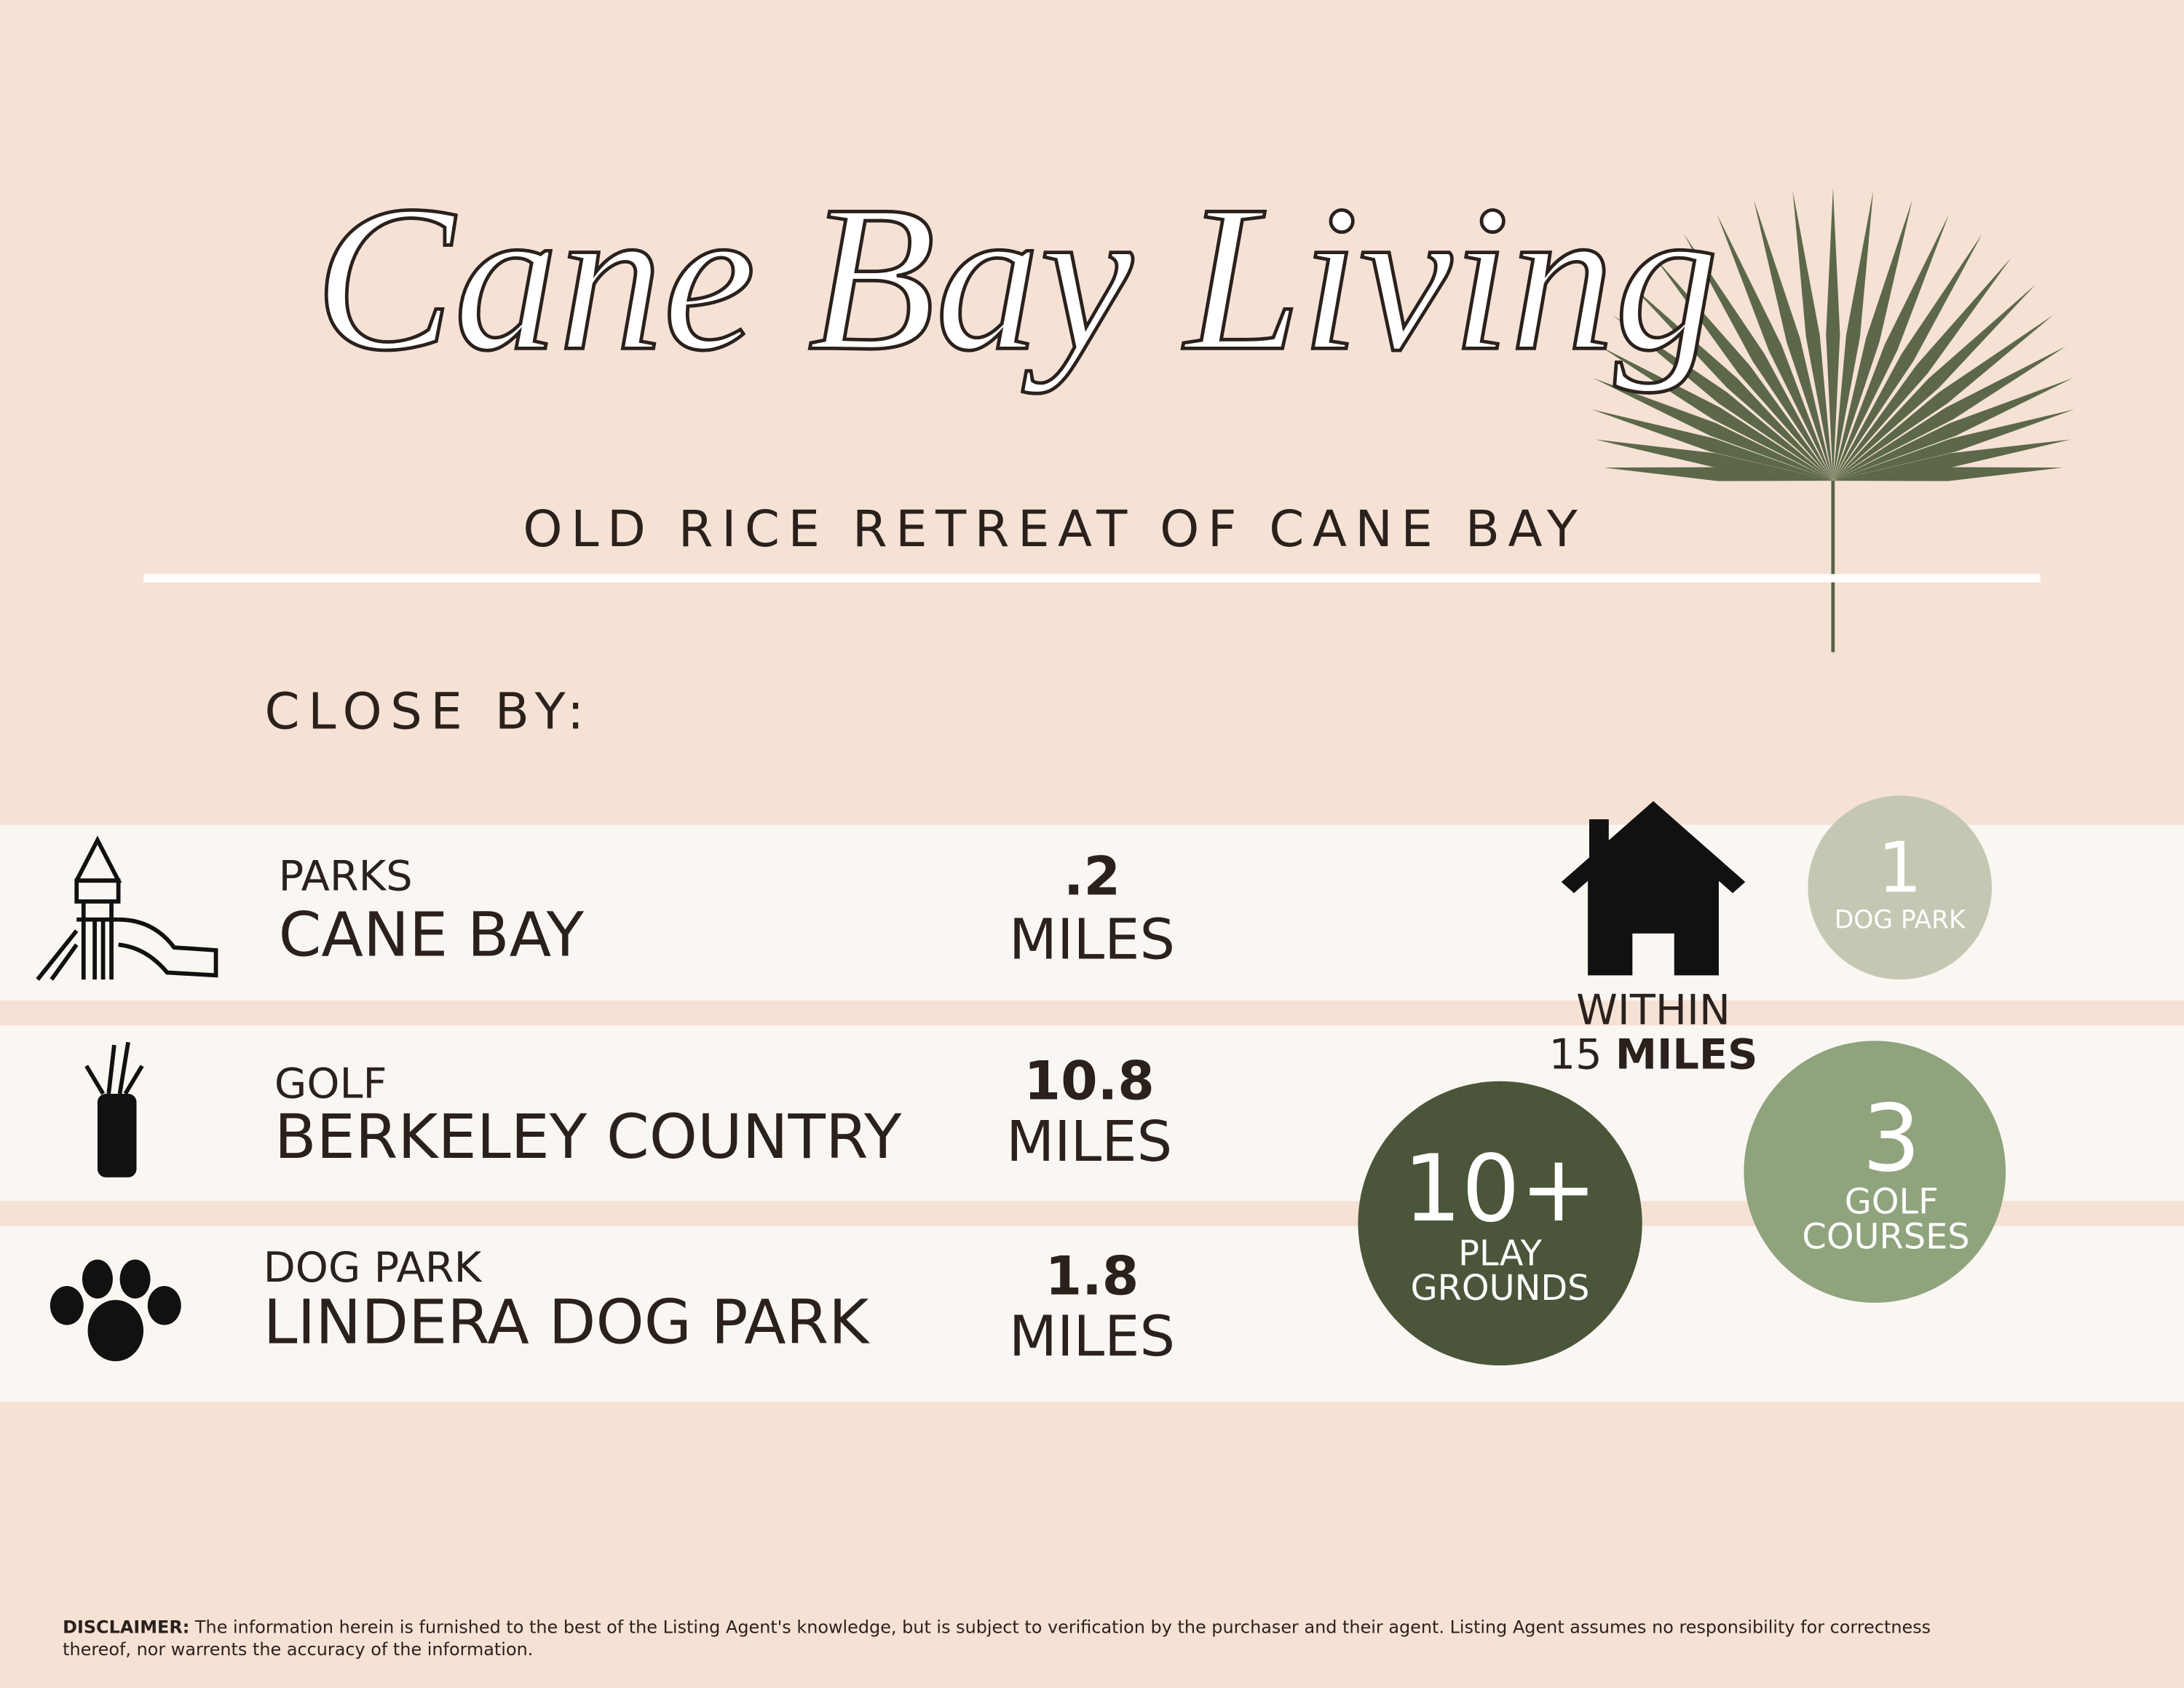  I want to click on stat-label: DOG PARK, so click(1900, 919).